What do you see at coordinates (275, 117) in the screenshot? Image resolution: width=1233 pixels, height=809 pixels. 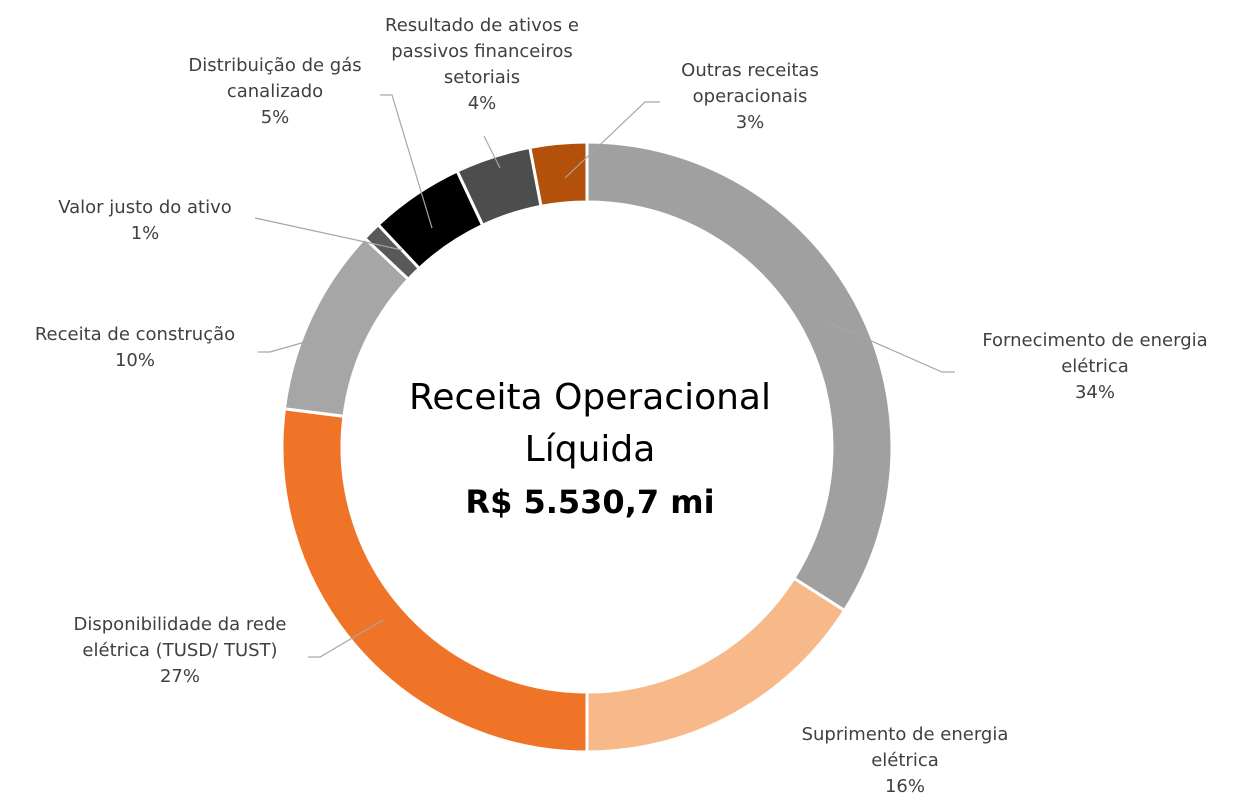 I see `value-label: 5%` at bounding box center [275, 117].